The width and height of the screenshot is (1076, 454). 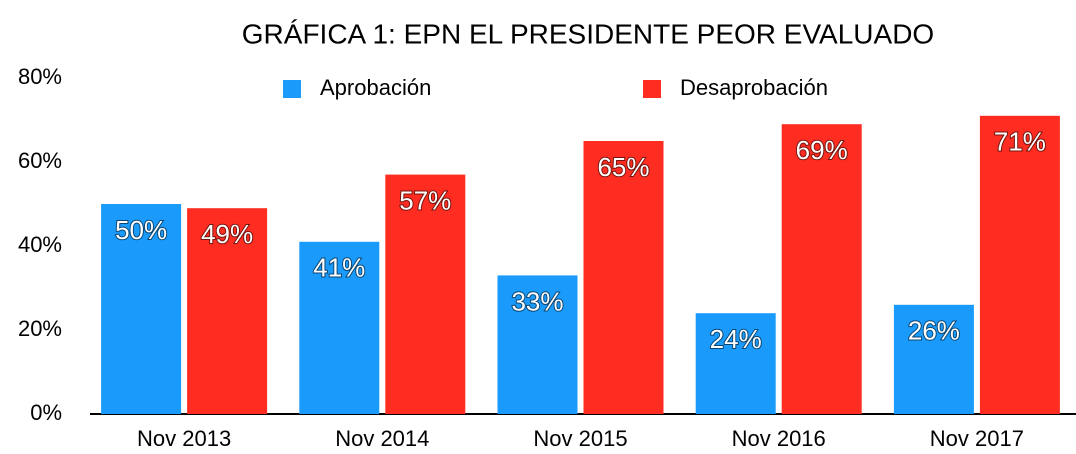 What do you see at coordinates (184, 438) in the screenshot?
I see `x-tick-label: Nov 2013` at bounding box center [184, 438].